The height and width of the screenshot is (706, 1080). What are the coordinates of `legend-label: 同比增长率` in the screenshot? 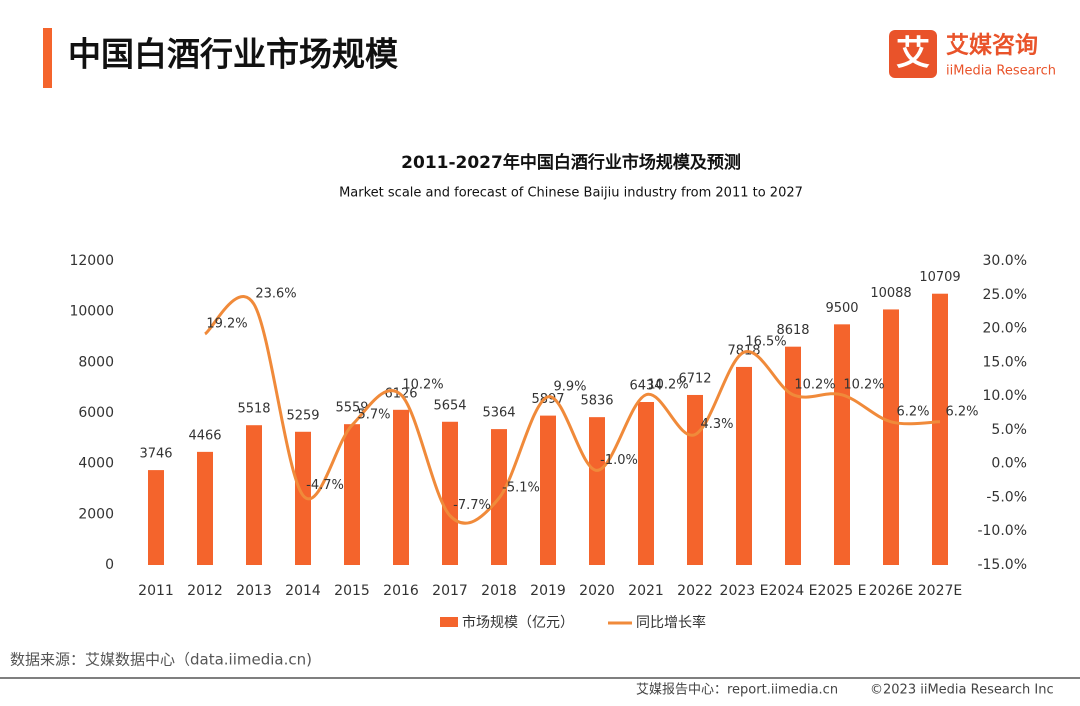 It's located at (671, 622).